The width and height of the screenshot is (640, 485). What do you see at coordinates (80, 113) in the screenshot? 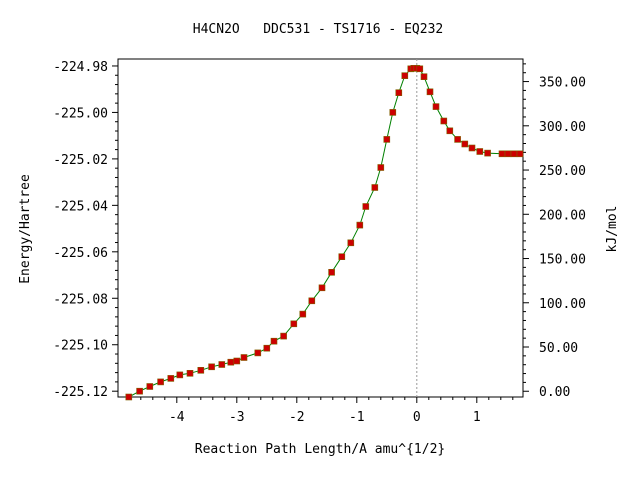
I see `y-tick-label: -225.00` at bounding box center [80, 113].